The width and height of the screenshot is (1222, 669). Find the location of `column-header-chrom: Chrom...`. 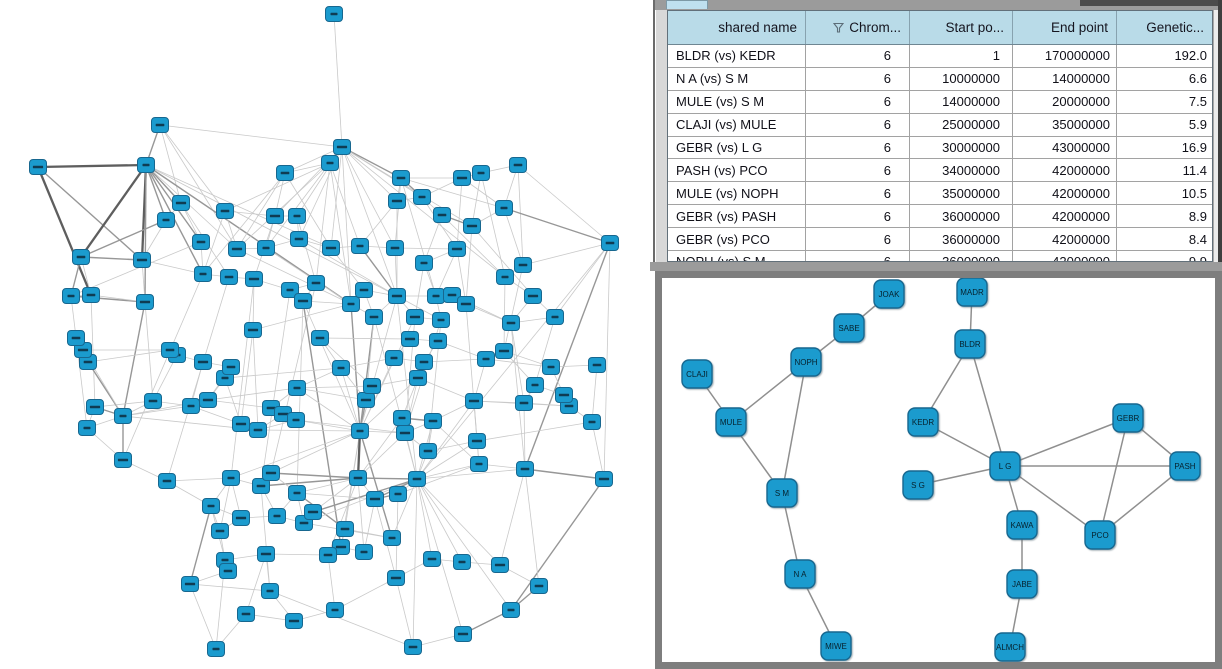

column-header-chrom: Chrom... is located at coordinates (858, 27).